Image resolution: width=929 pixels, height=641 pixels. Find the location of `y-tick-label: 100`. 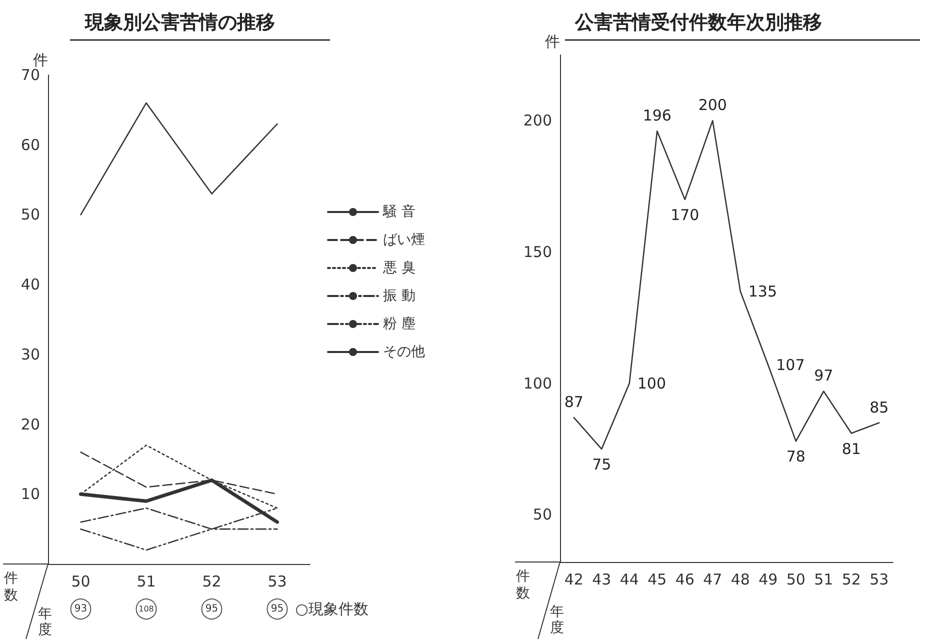

y-tick-label: 100 is located at coordinates (537, 383).